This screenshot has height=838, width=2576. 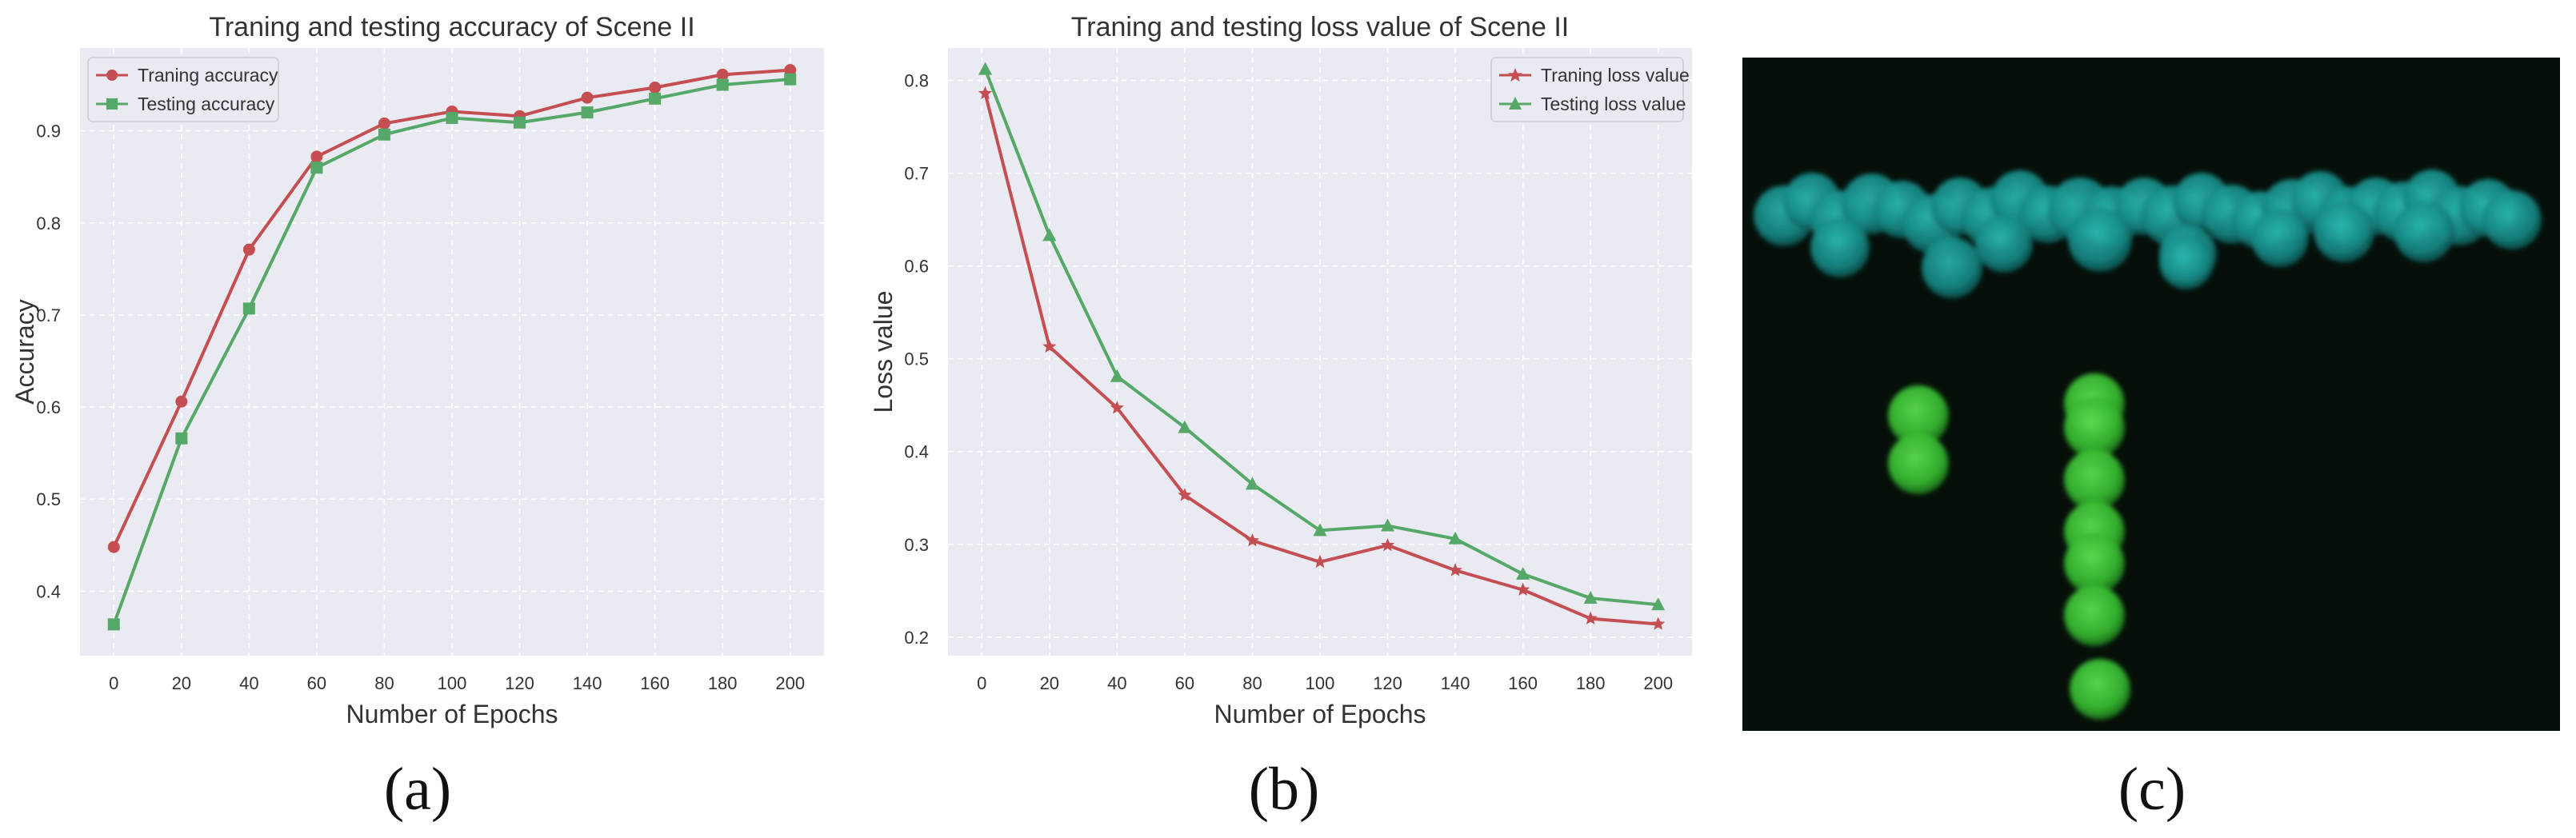 What do you see at coordinates (883, 352) in the screenshot?
I see `loss-y-label: Loss value` at bounding box center [883, 352].